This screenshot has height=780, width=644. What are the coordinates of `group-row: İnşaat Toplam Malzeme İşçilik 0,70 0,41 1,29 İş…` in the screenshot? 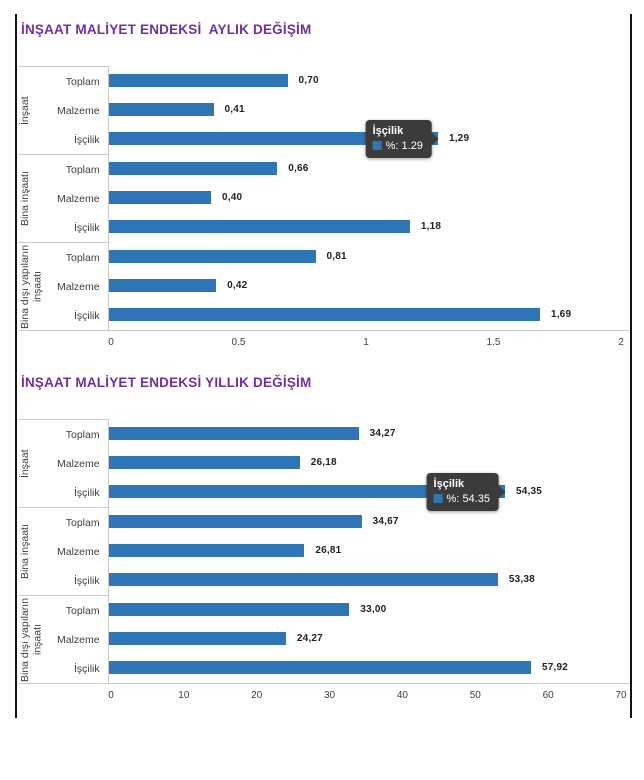 It's located at (324, 112).